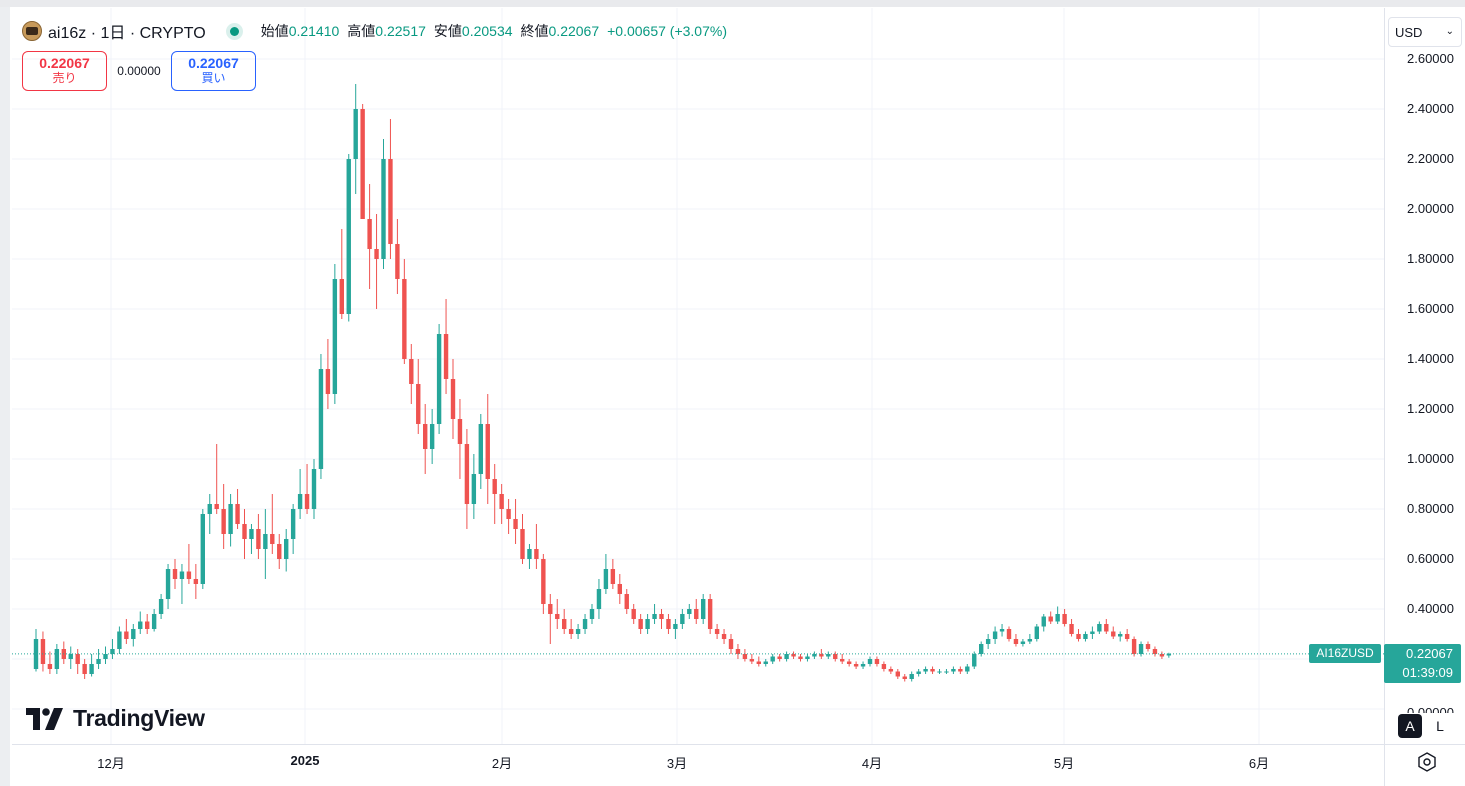 This screenshot has width=1465, height=786. What do you see at coordinates (1430, 358) in the screenshot?
I see `price-tick-label: 1.40000` at bounding box center [1430, 358].